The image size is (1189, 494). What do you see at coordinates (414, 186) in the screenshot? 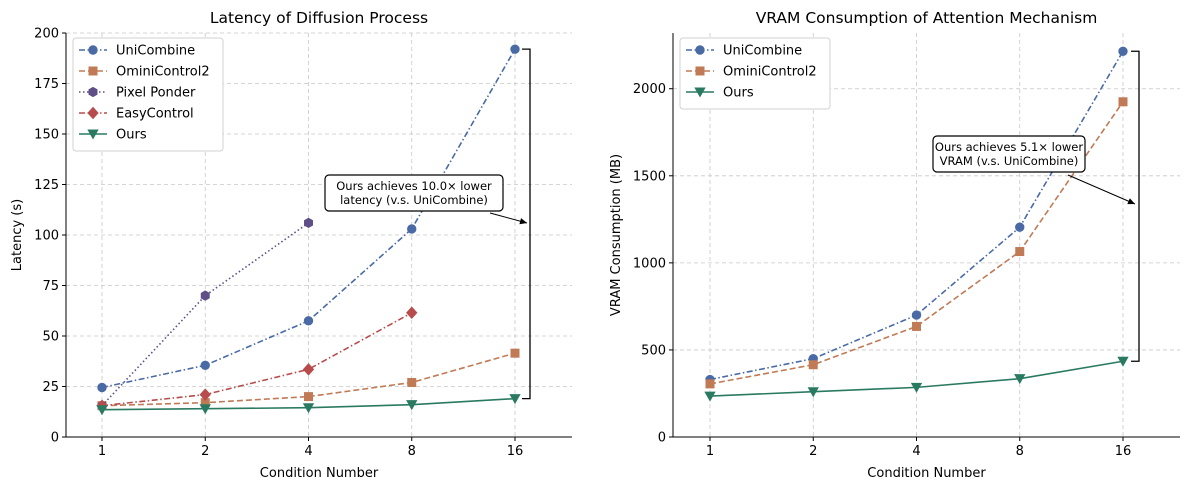
I see `annotation-text: Ours achieves 10.0× lower` at bounding box center [414, 186].